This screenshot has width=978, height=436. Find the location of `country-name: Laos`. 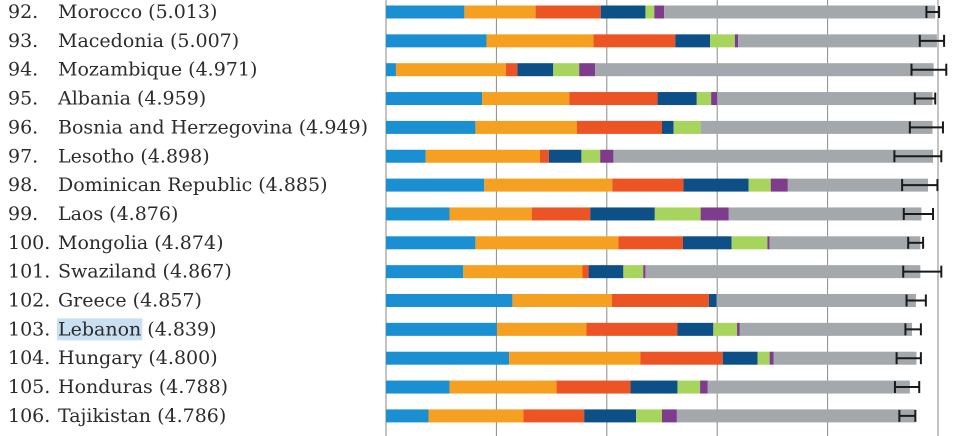

country-name: Laos is located at coordinates (80, 214).